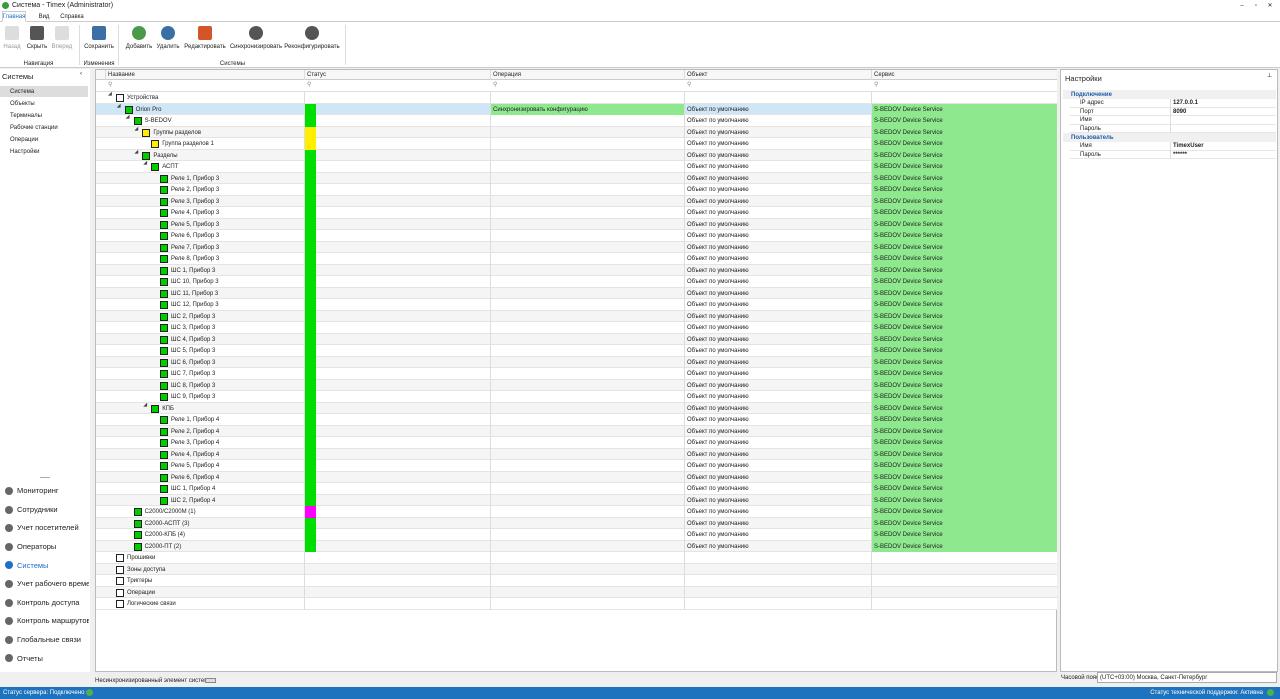 Image resolution: width=1280 pixels, height=699 pixels. What do you see at coordinates (193, 270) in the screenshot?
I see `node-name: ШС 1, Прибор 3` at bounding box center [193, 270].